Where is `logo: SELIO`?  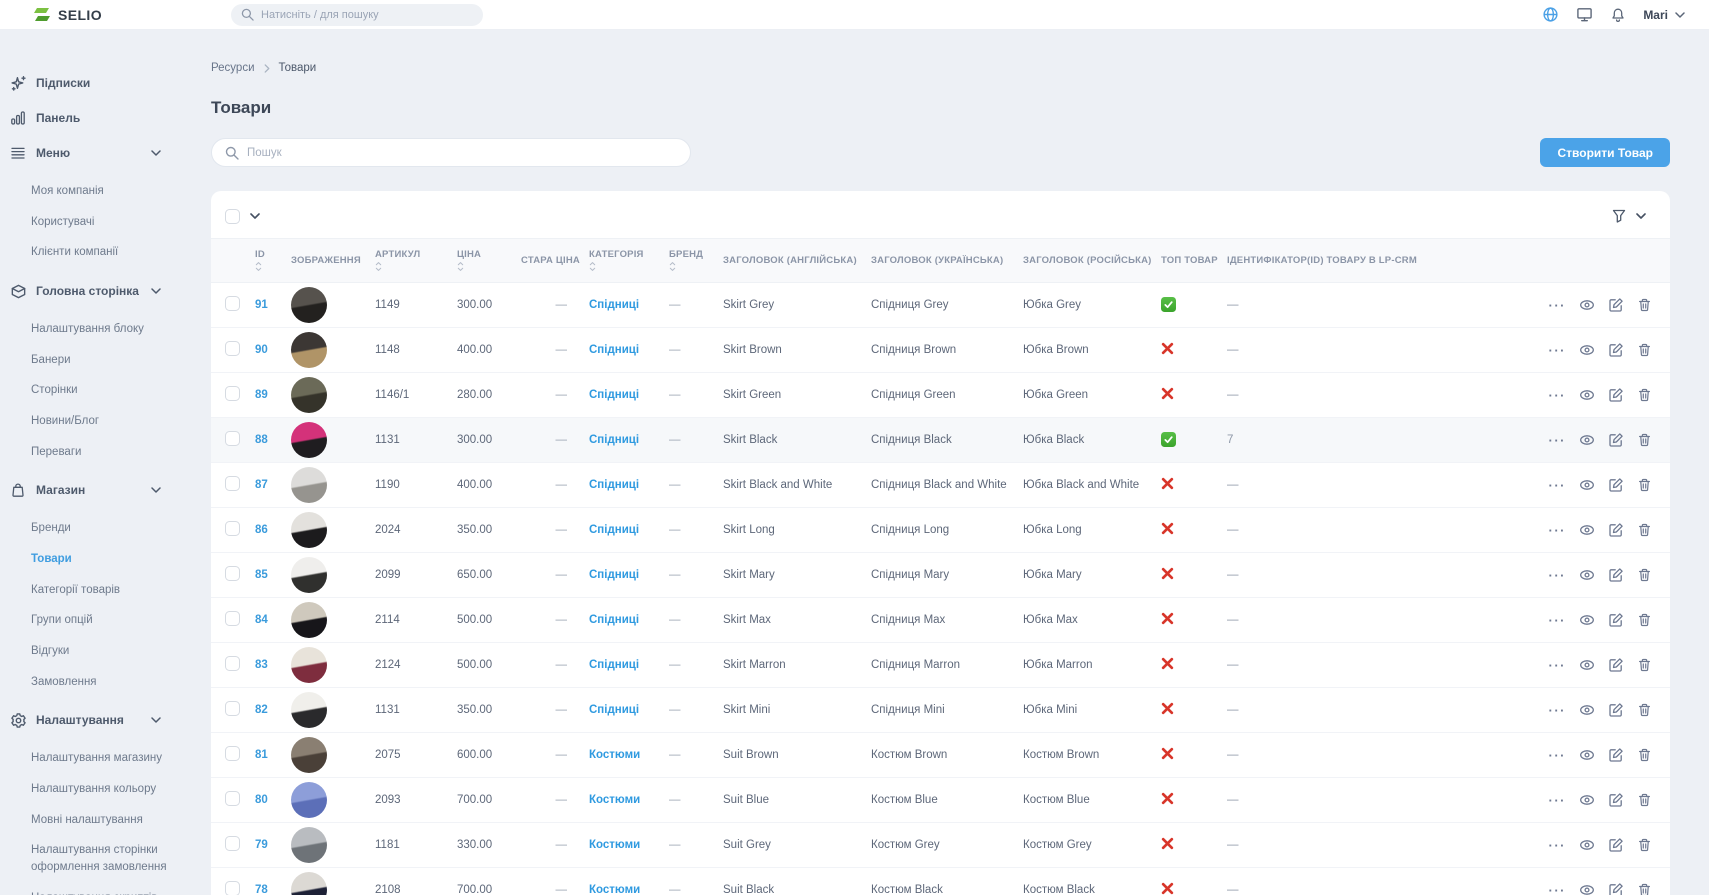 logo: SELIO is located at coordinates (97, 15).